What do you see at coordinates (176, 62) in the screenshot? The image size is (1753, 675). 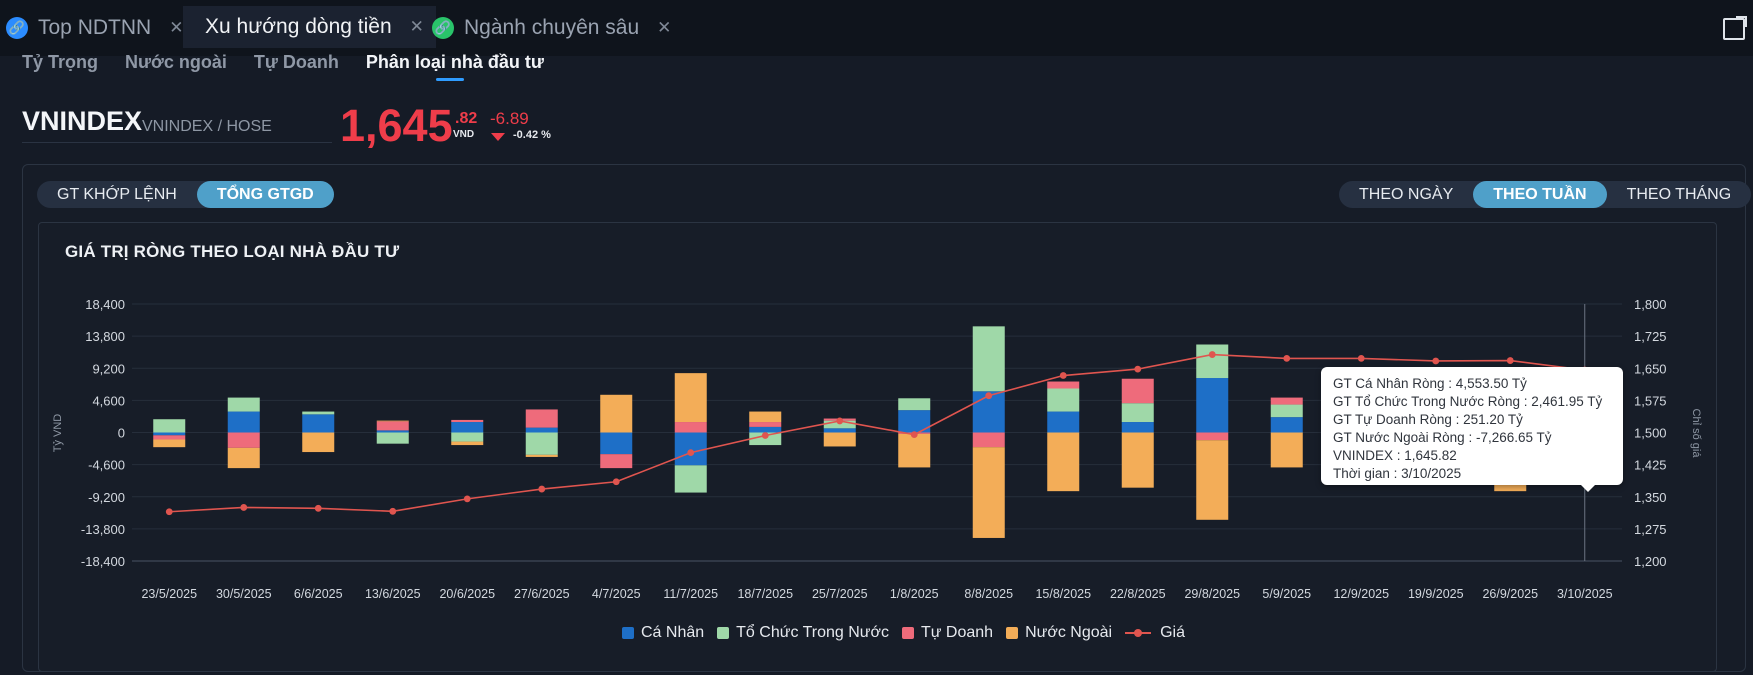 I see `subnav-nuoc-ngoai: Nước ngoài` at bounding box center [176, 62].